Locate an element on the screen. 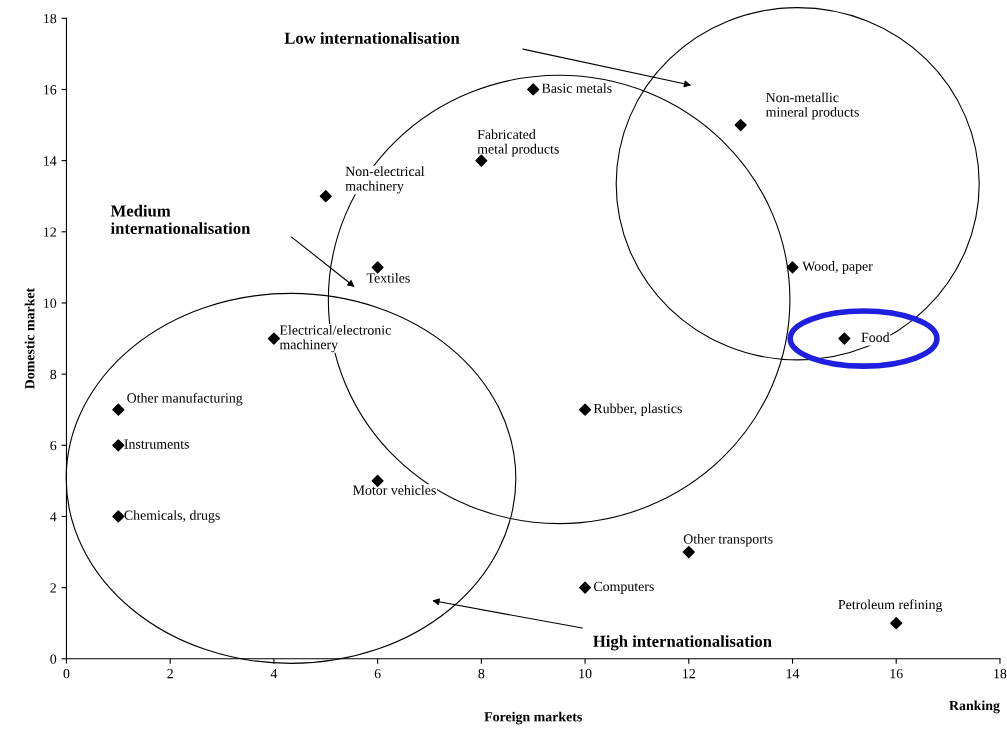  y-tick-label: 0 is located at coordinates (53, 659).